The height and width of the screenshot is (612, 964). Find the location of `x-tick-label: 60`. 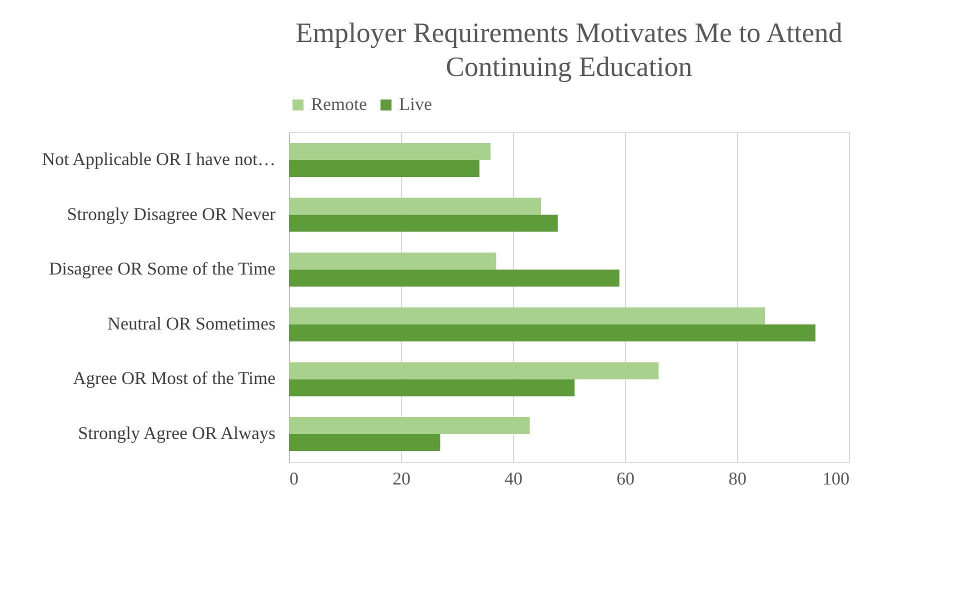

x-tick-label: 60 is located at coordinates (625, 478).